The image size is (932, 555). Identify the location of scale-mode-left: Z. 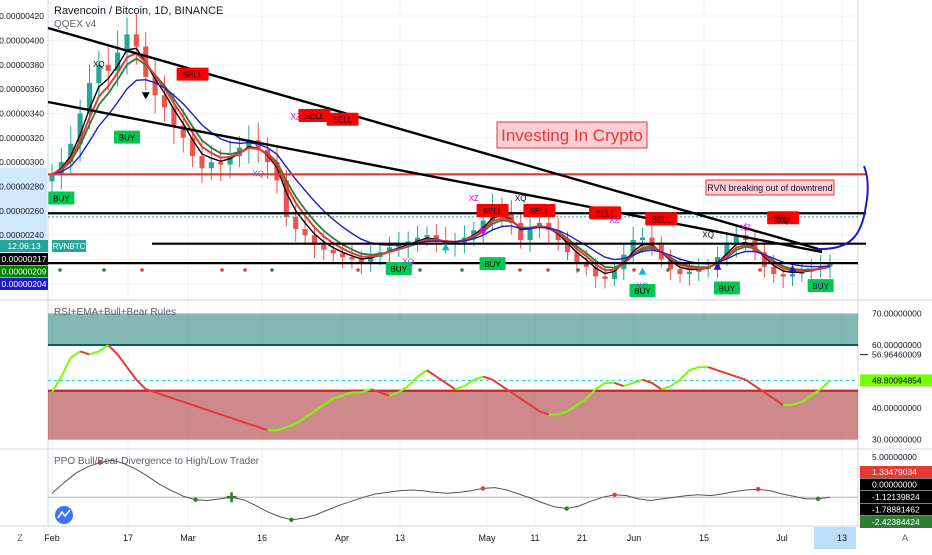
(20, 538).